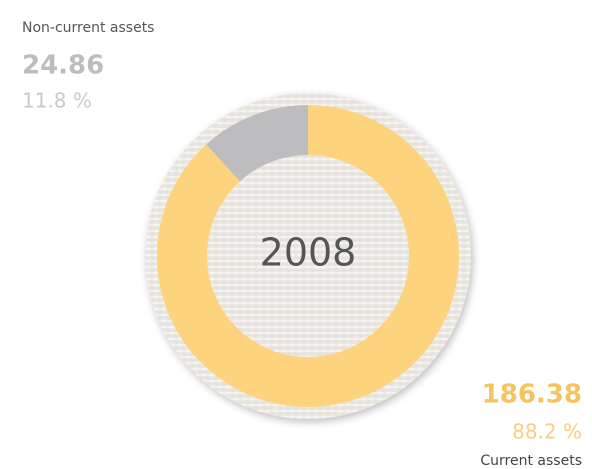 The height and width of the screenshot is (469, 592). What do you see at coordinates (547, 432) in the screenshot?
I see `percentage-label: 88.2 %` at bounding box center [547, 432].